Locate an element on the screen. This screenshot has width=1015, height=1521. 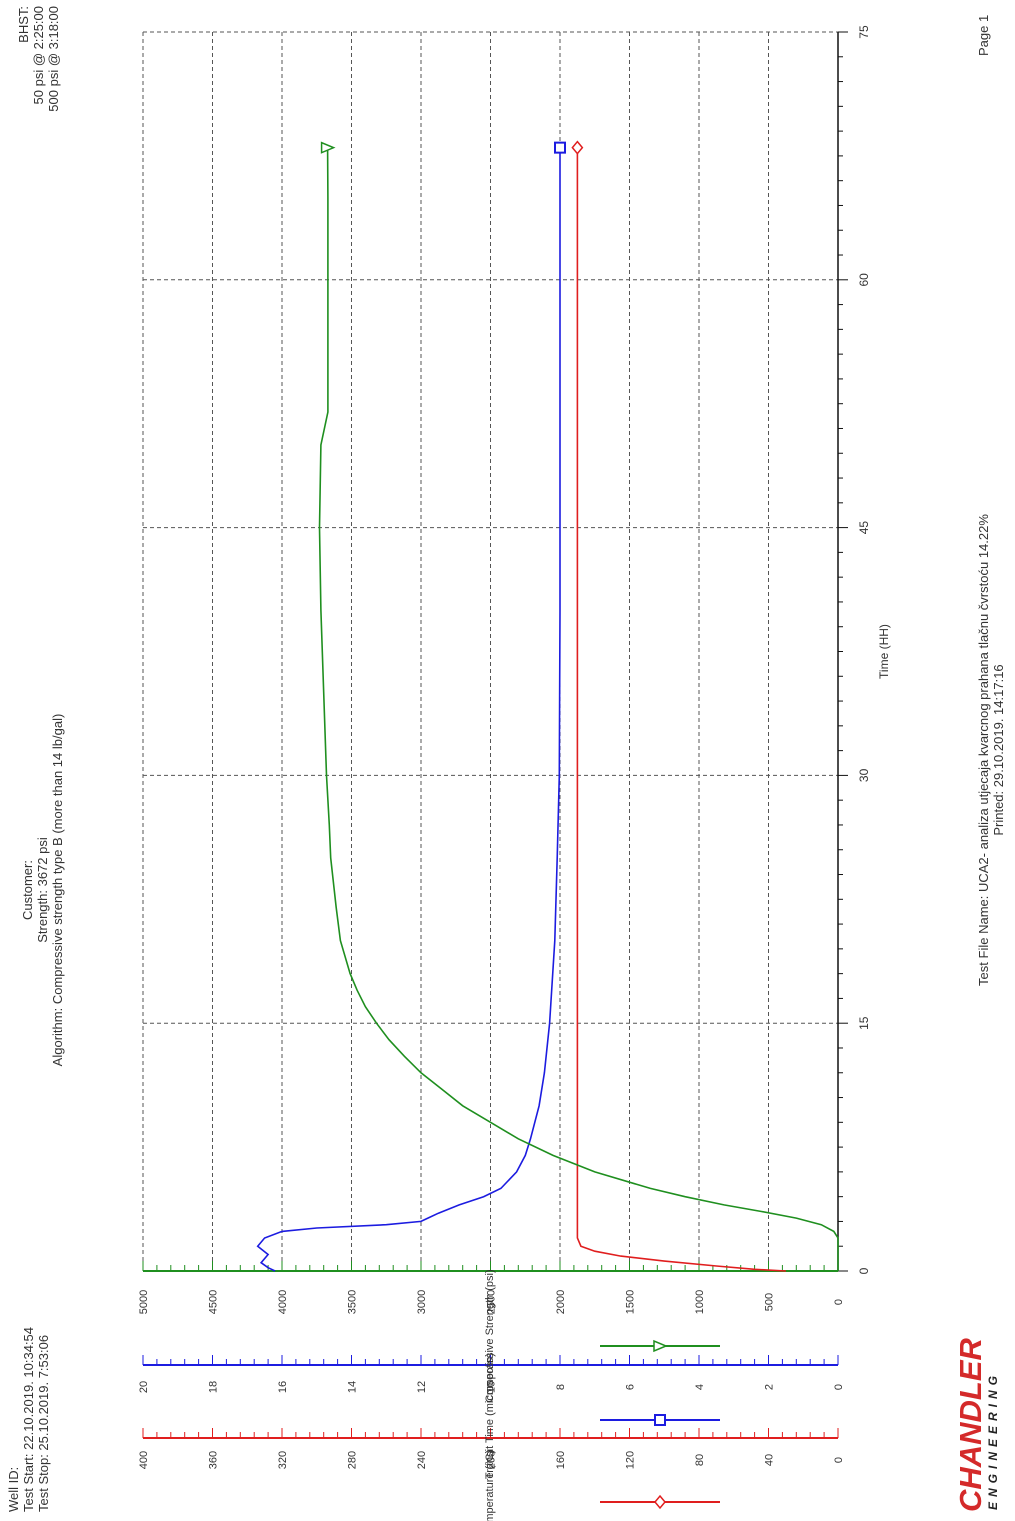
transit-tick-label: 20 is located at coordinates (144, 1387).